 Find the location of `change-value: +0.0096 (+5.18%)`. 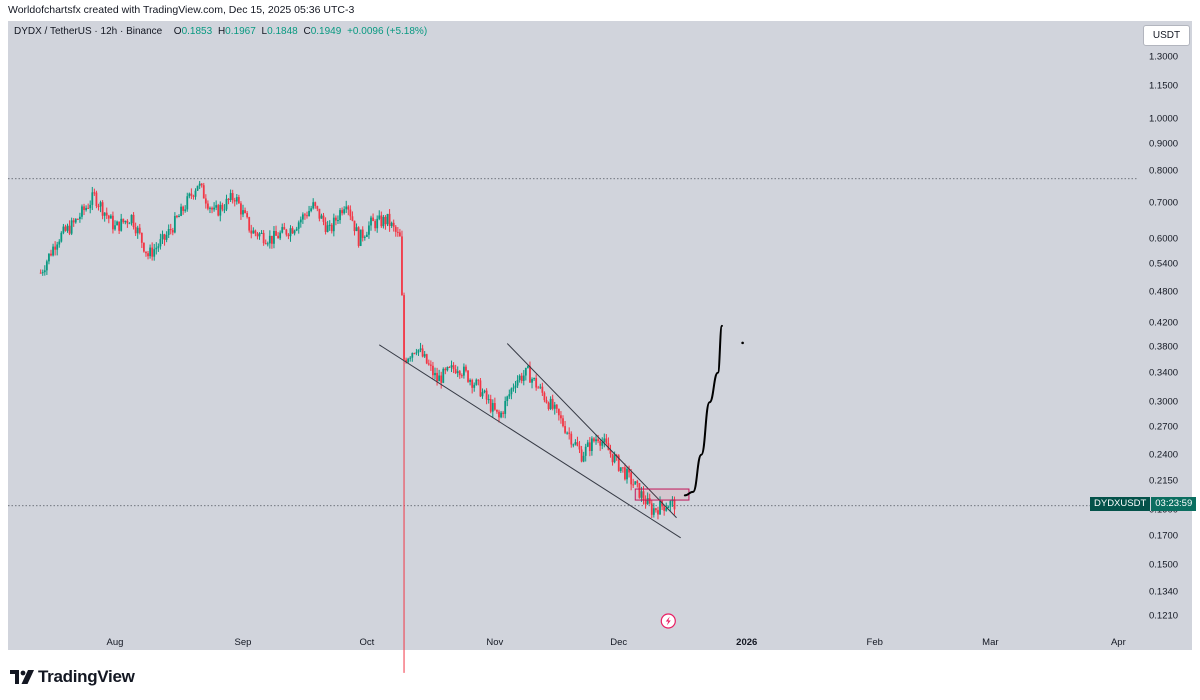

change-value: +0.0096 (+5.18%) is located at coordinates (387, 31).